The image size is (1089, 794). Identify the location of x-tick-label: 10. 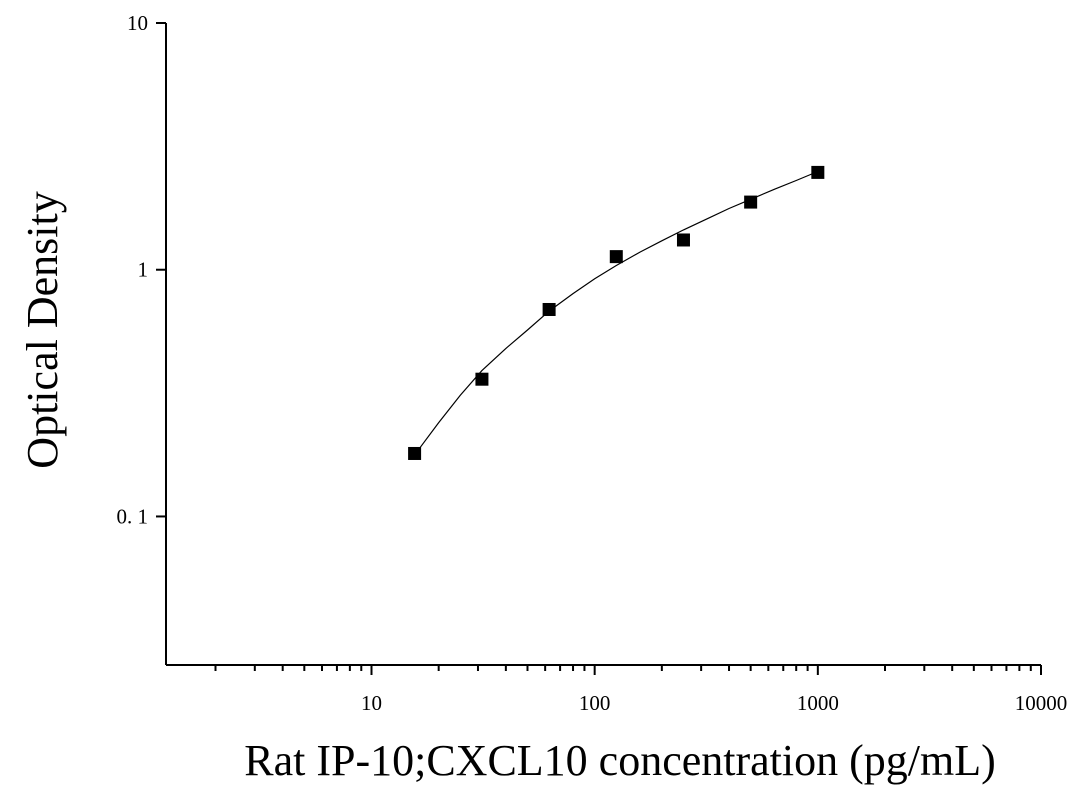
(371, 703).